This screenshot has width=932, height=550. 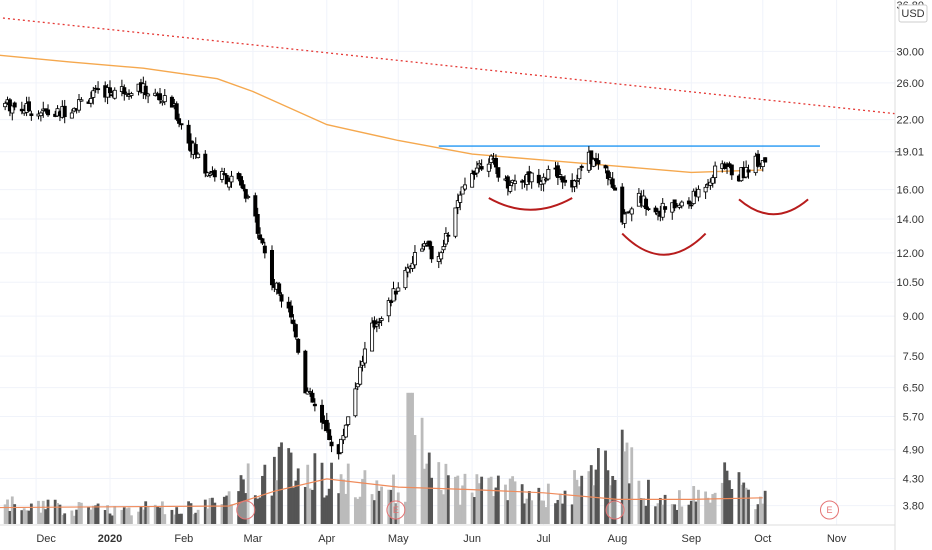 I want to click on time-axis: Dec 2020 Feb Mar Apr May Jun Jul Aug Sep Oct Nov, so click(x=441, y=539).